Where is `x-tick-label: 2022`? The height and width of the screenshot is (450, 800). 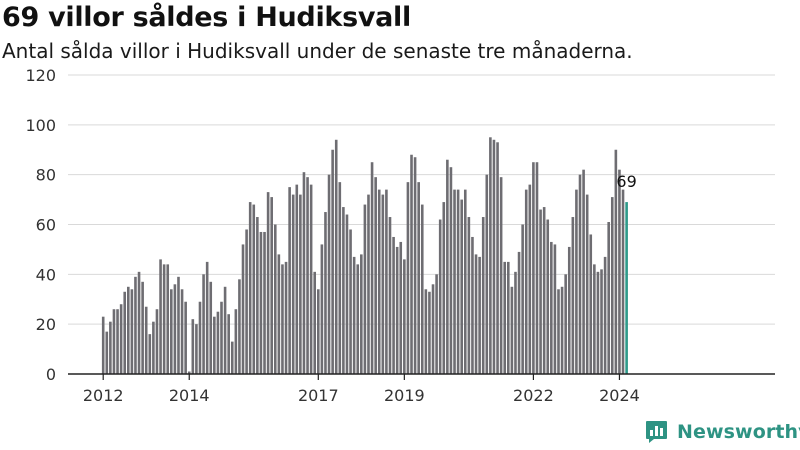 x-tick-label: 2022 is located at coordinates (533, 395).